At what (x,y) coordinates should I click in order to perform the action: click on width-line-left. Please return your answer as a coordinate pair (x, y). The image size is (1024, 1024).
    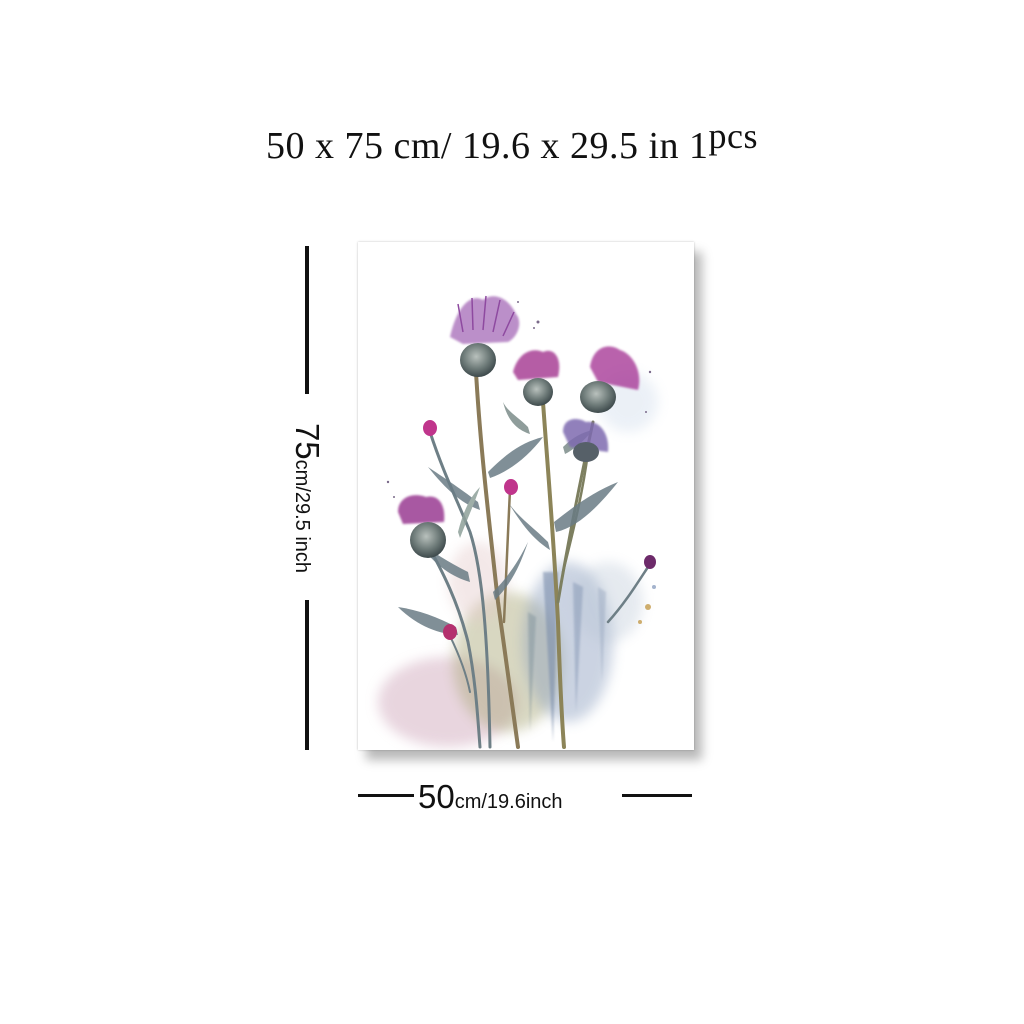
    Looking at the image, I should click on (386, 795).